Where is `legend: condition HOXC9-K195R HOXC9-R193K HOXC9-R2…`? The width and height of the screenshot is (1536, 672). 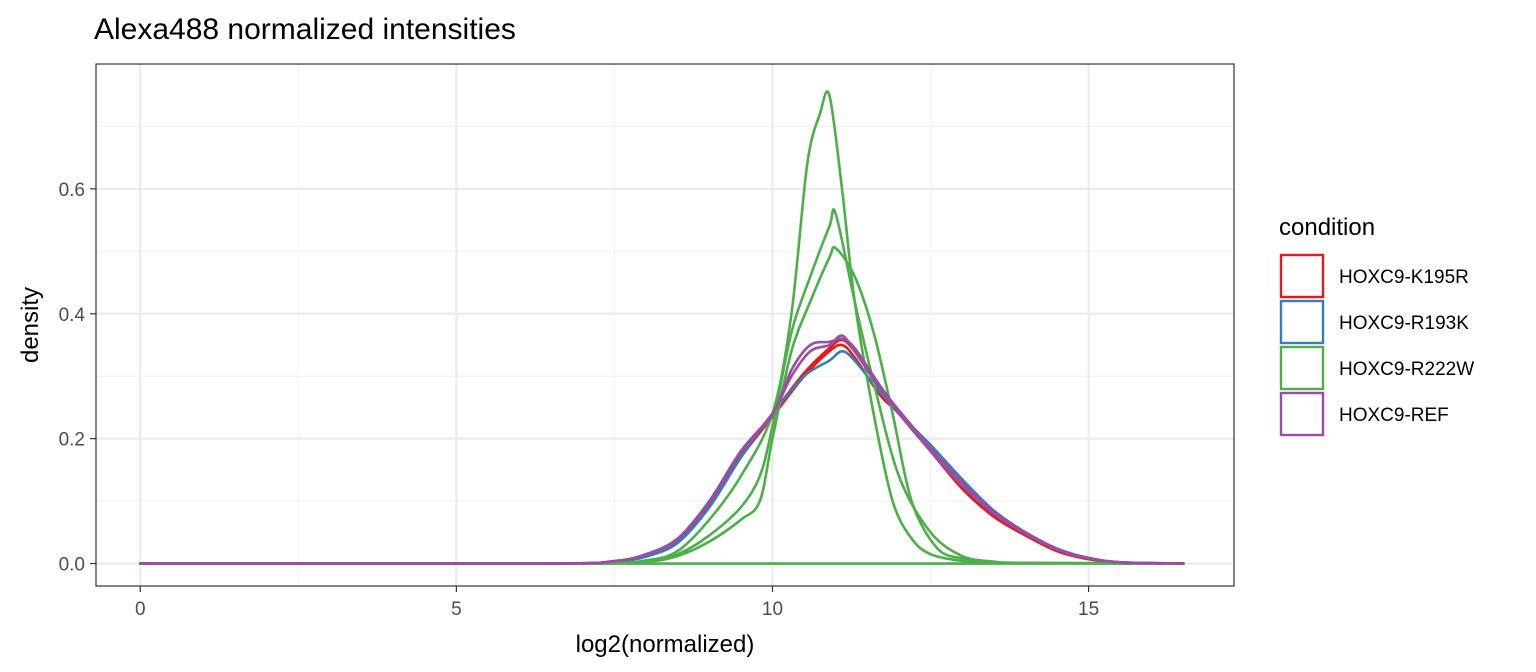
legend: condition HOXC9-K195R HOXC9-R193K HOXC9-R2… is located at coordinates (1376, 325).